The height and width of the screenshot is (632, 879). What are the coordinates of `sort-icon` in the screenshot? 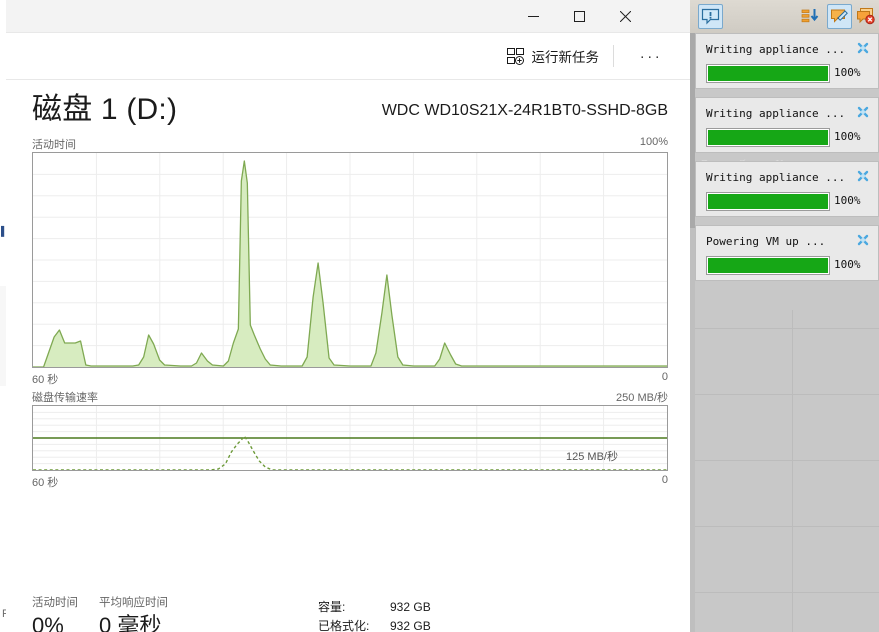 It's located at (810, 16).